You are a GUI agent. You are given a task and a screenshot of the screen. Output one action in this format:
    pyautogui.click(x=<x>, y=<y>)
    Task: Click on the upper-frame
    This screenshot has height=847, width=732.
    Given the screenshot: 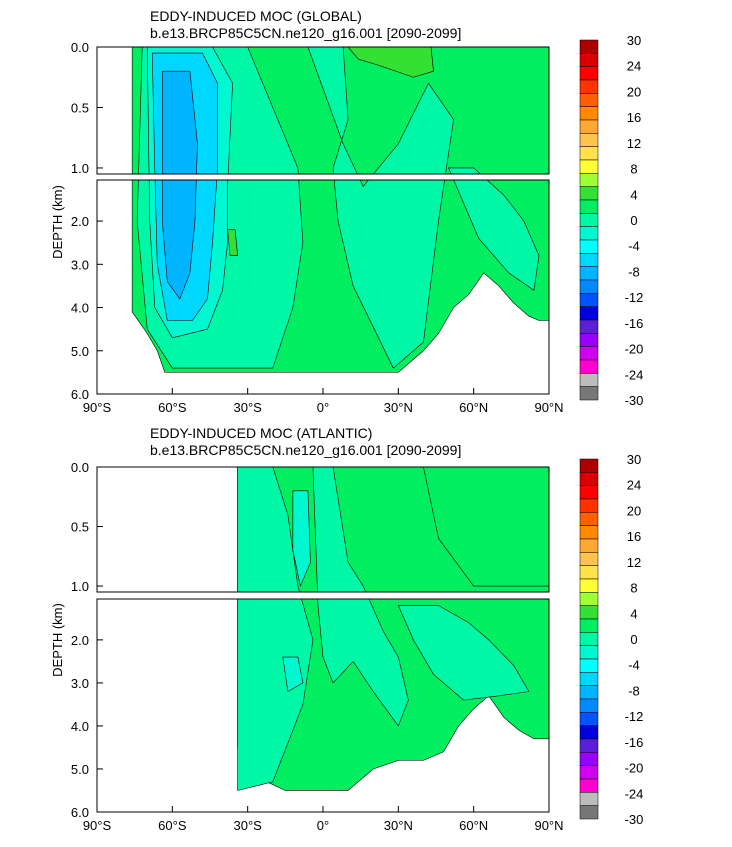 What is the action you would take?
    pyautogui.click(x=323, y=110)
    